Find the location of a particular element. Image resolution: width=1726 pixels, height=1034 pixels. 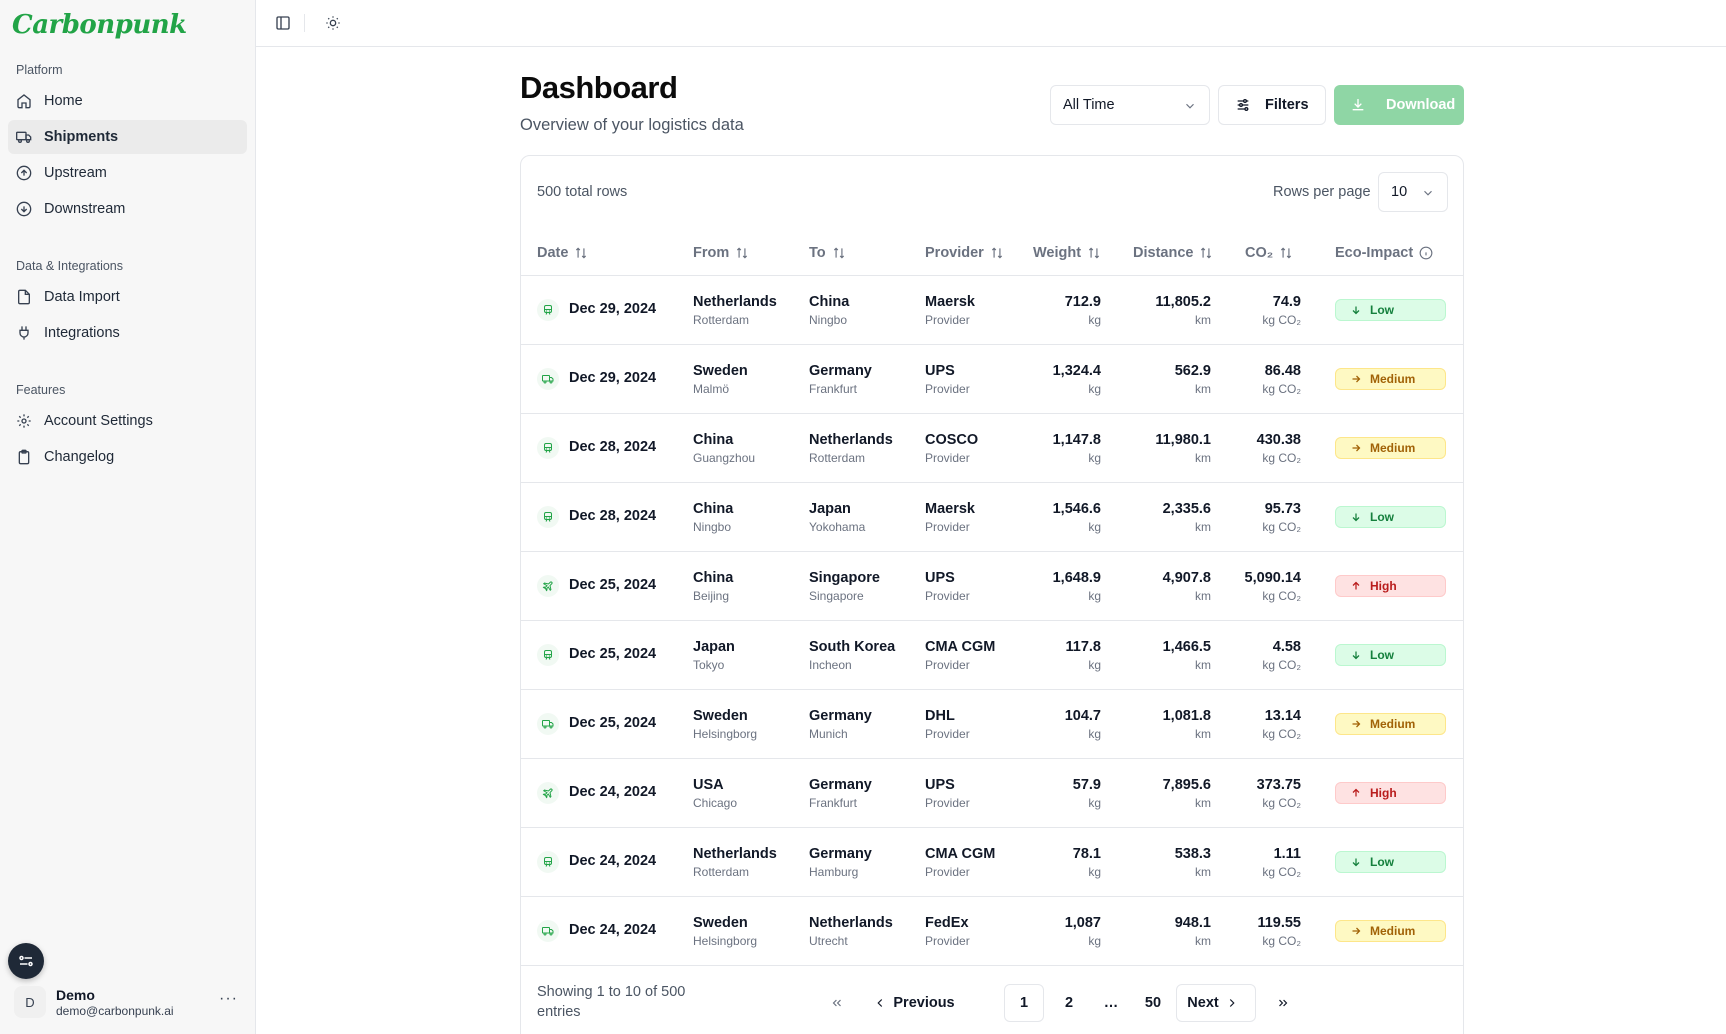

from-cell: China Guangzhou is located at coordinates (724, 448).